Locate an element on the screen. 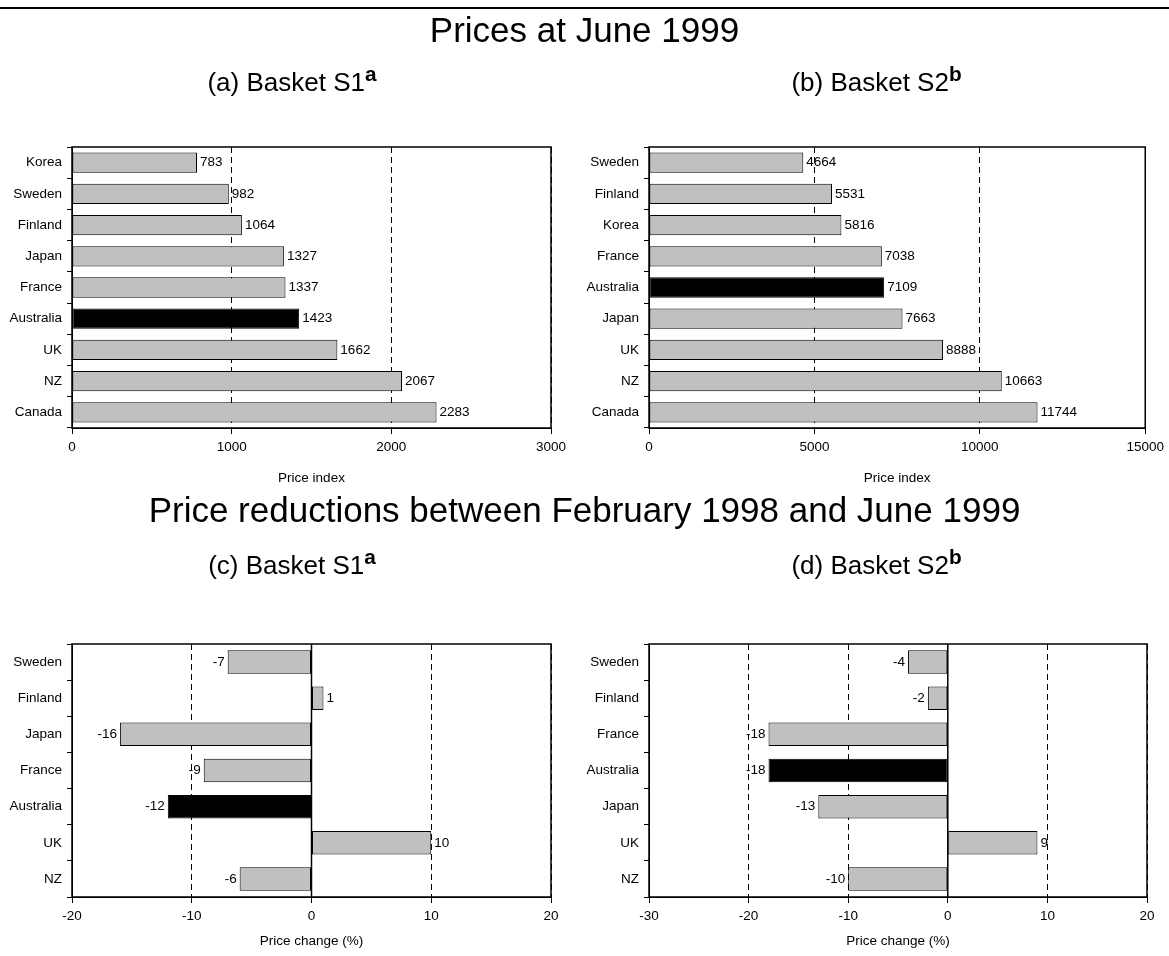  data-label: 1337 is located at coordinates (303, 287).